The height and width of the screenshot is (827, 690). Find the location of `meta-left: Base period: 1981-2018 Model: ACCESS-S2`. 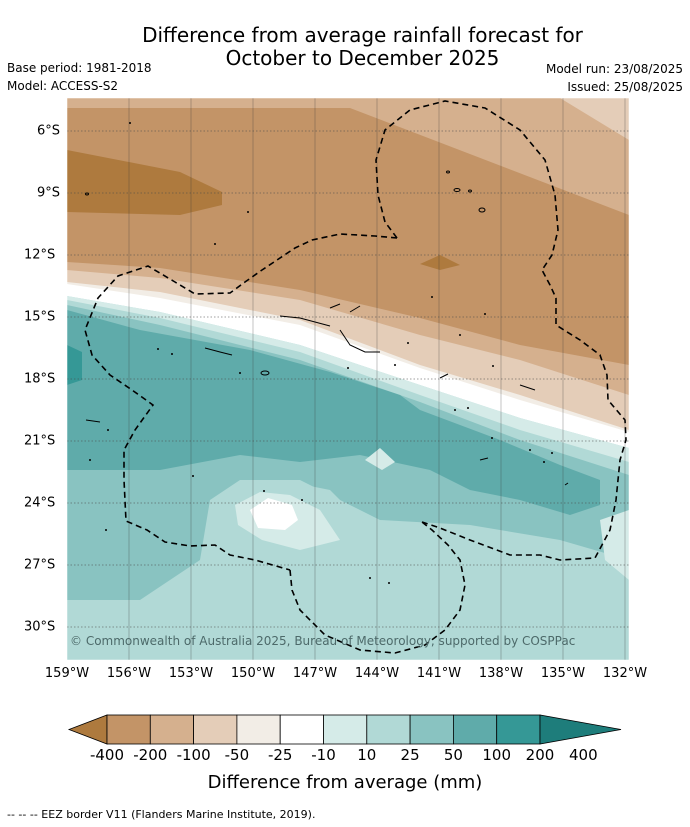

meta-left: Base period: 1981-2018 Model: ACCESS-S2 is located at coordinates (79, 77).